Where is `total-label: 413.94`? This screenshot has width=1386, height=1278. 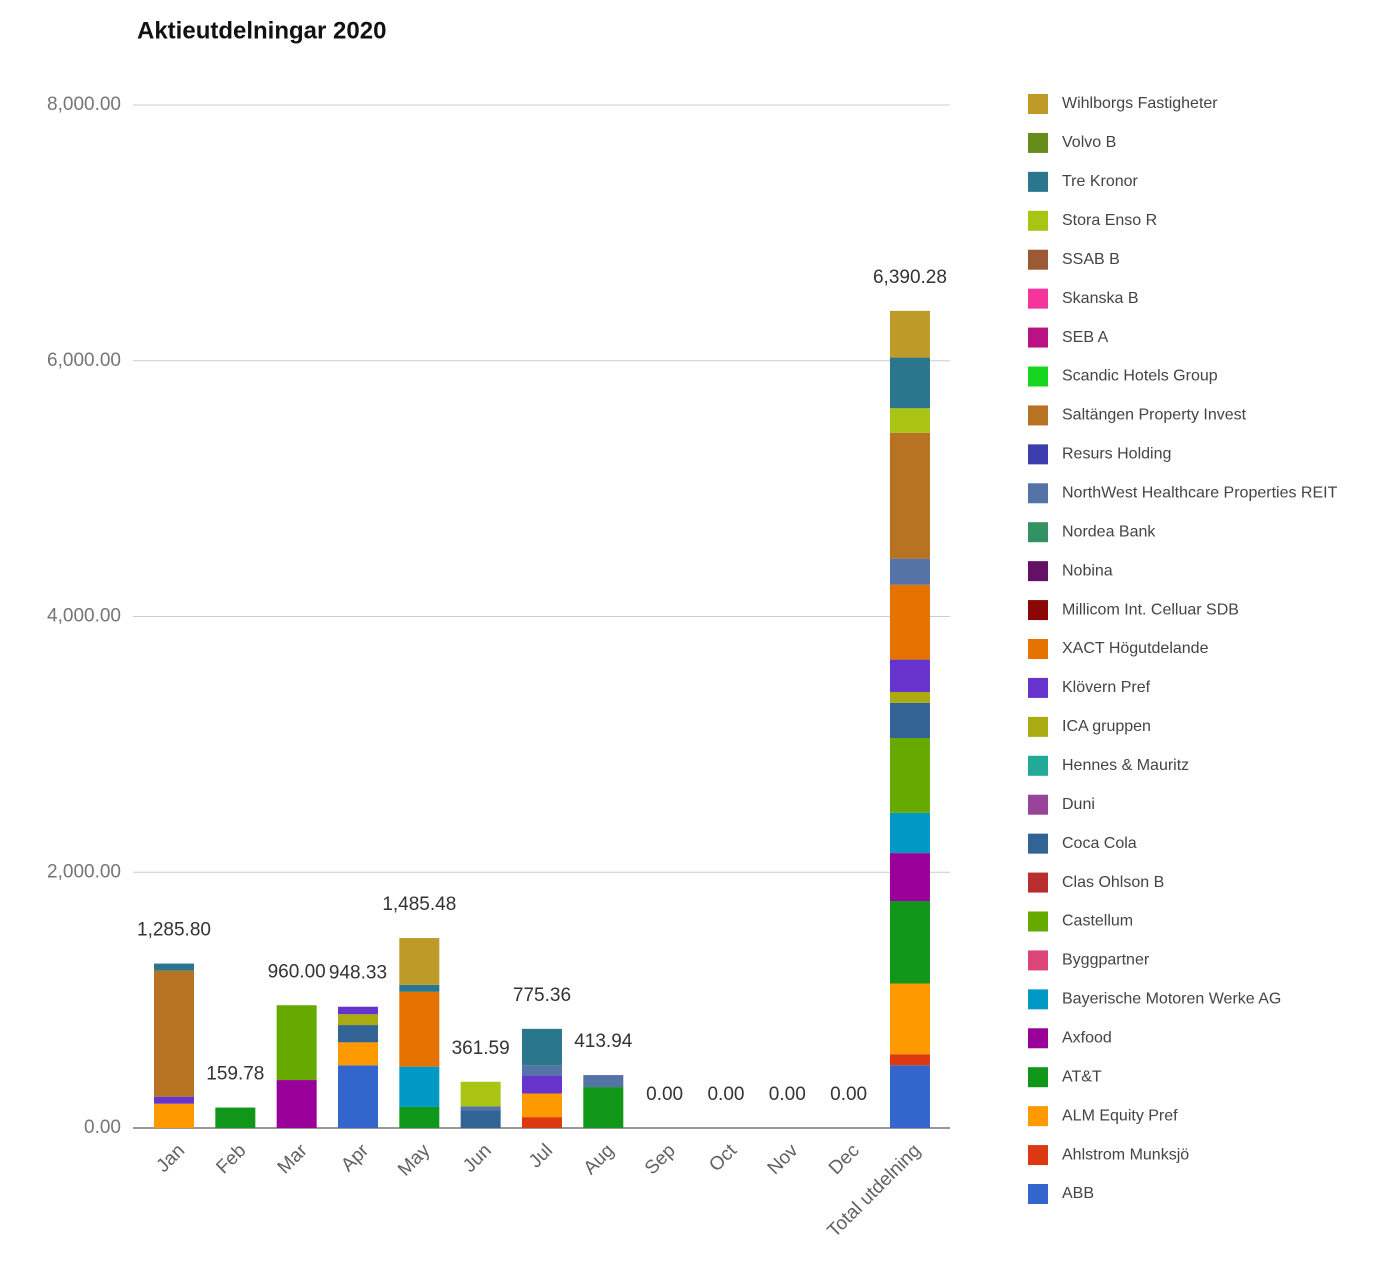
total-label: 413.94 is located at coordinates (603, 1041).